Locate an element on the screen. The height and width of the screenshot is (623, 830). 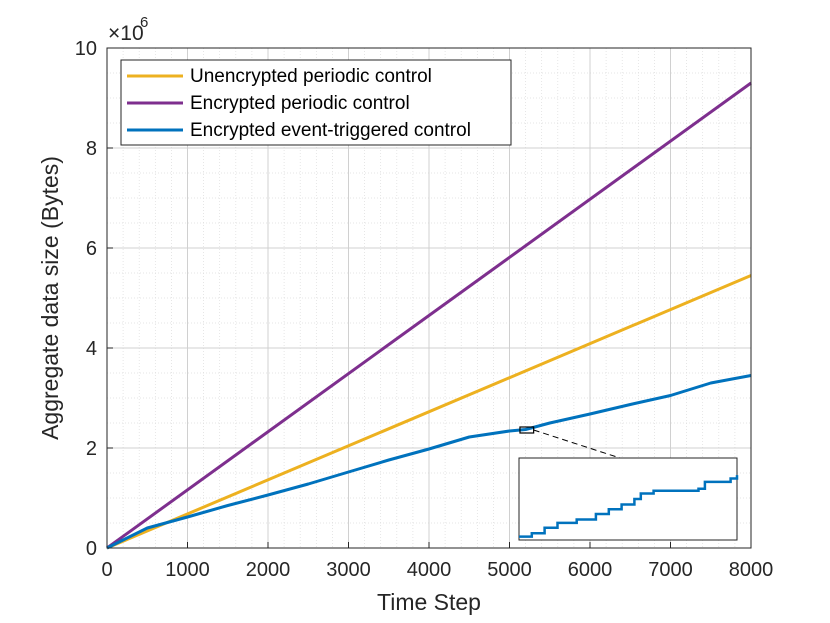
y-tick-label: 10 is located at coordinates (86, 49).